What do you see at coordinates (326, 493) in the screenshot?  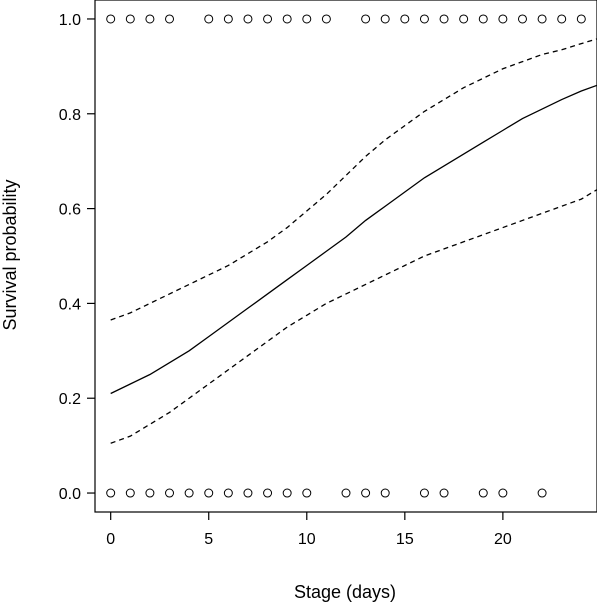 I see `died-observations` at bounding box center [326, 493].